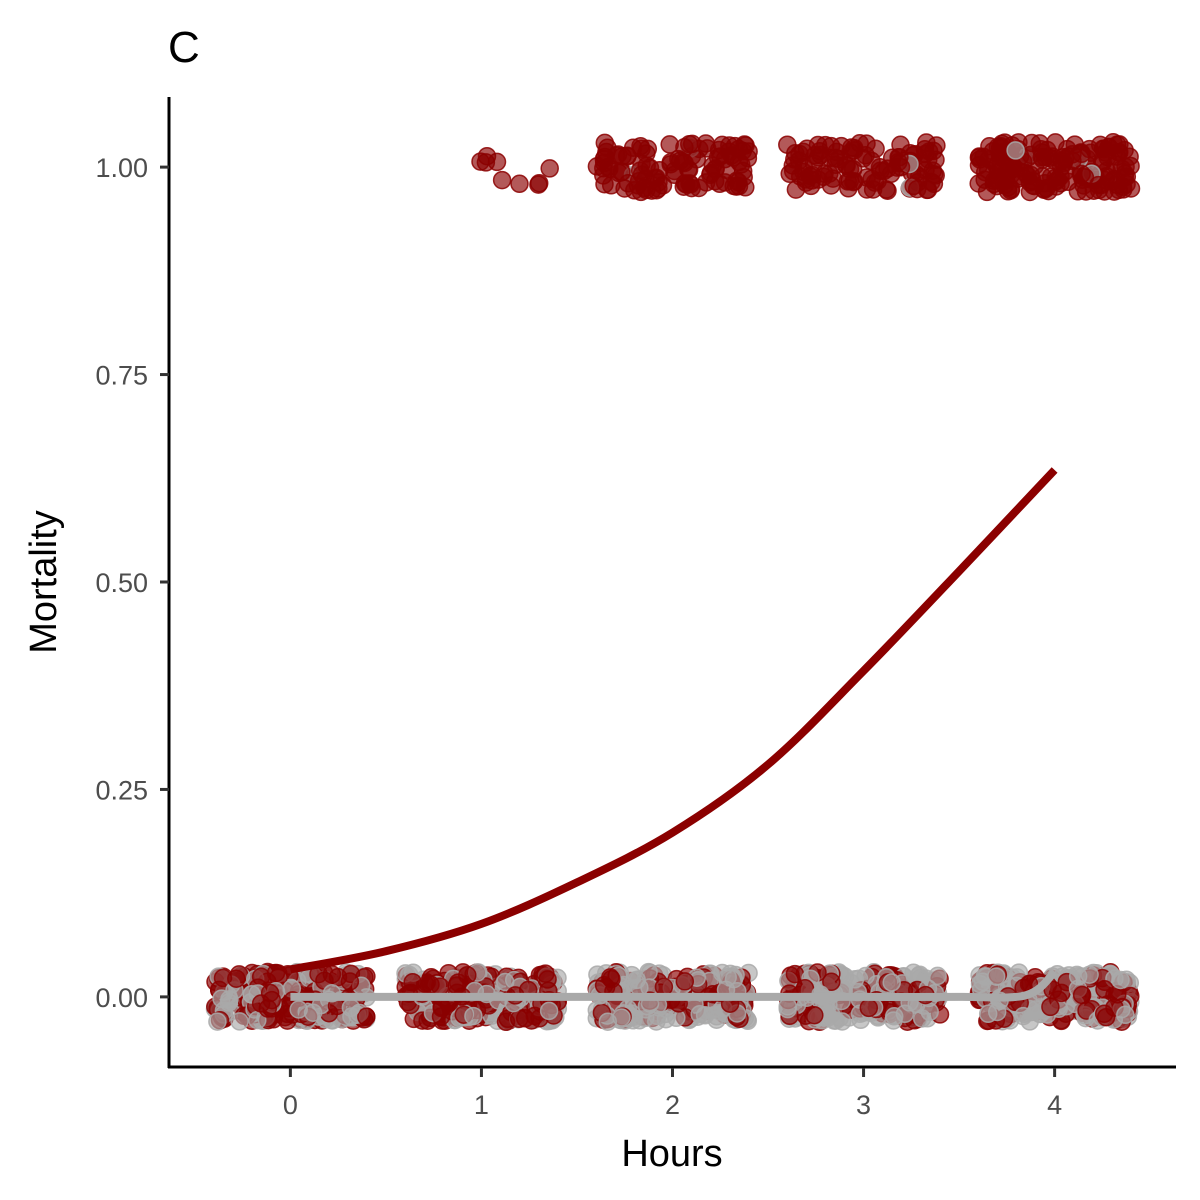  I want to click on fit-line, so click(674, 985).